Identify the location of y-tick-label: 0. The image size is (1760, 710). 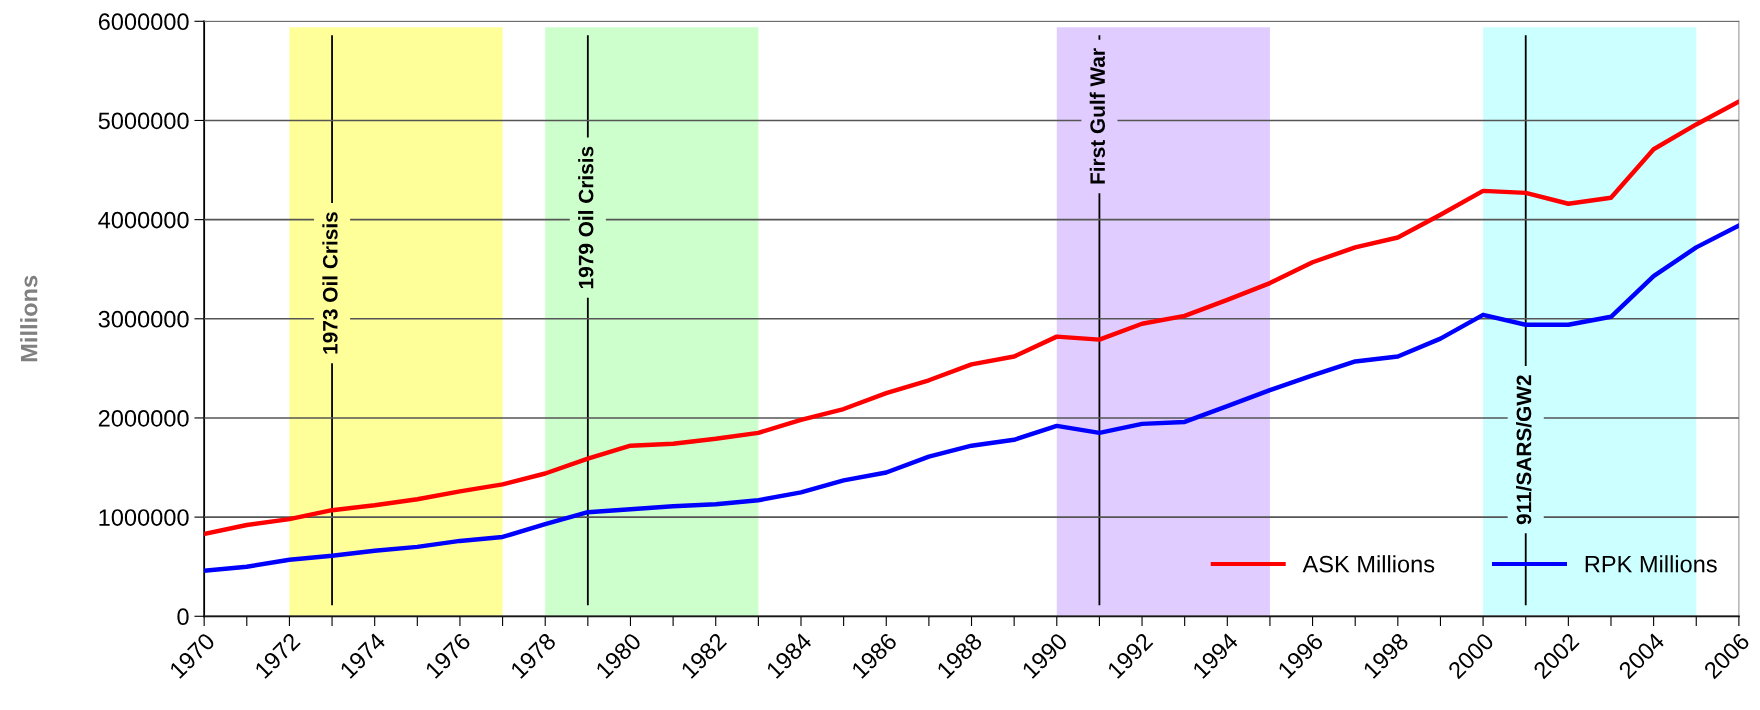
(183, 617).